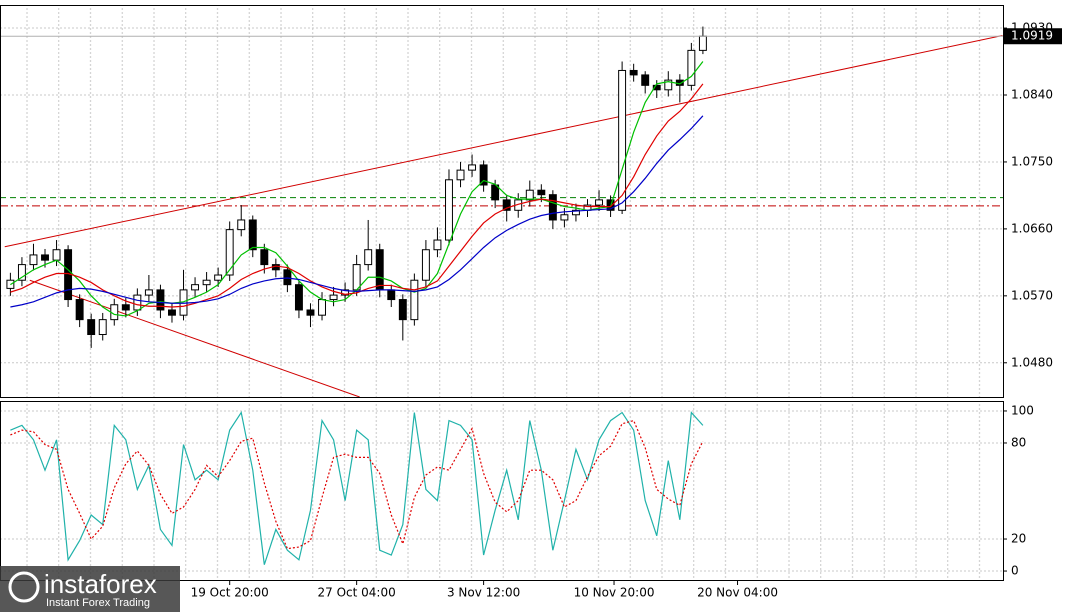 The image size is (1070, 616). I want to click on x-tick-label: 20 Nov 04:00, so click(737, 593).